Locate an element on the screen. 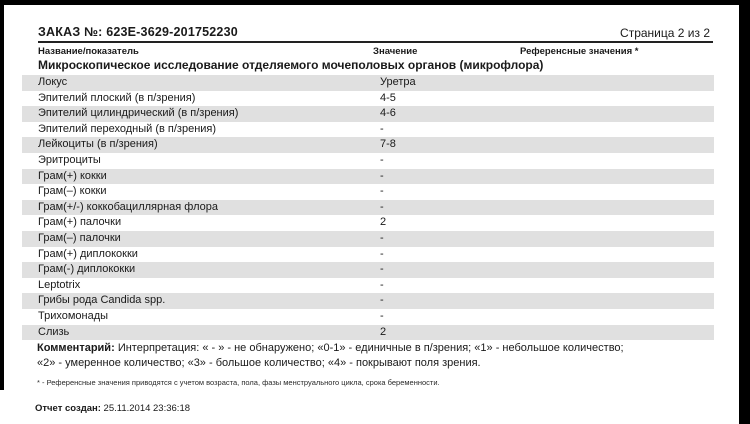 The image size is (750, 424). screen-bar-top is located at coordinates (375, 2).